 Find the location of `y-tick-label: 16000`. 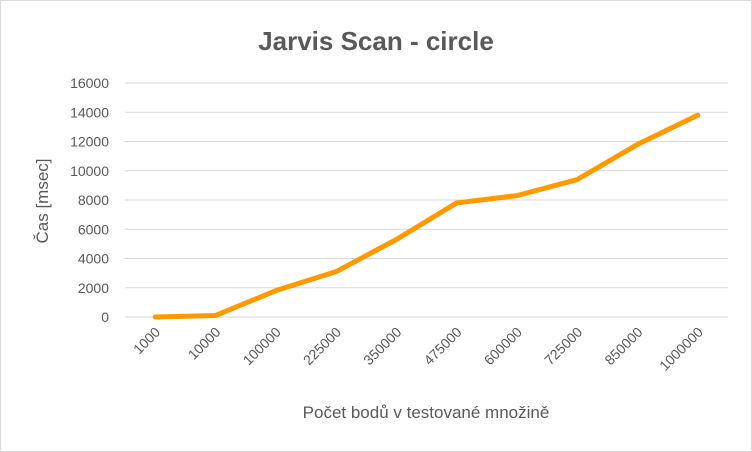

y-tick-label: 16000 is located at coordinates (89, 83).